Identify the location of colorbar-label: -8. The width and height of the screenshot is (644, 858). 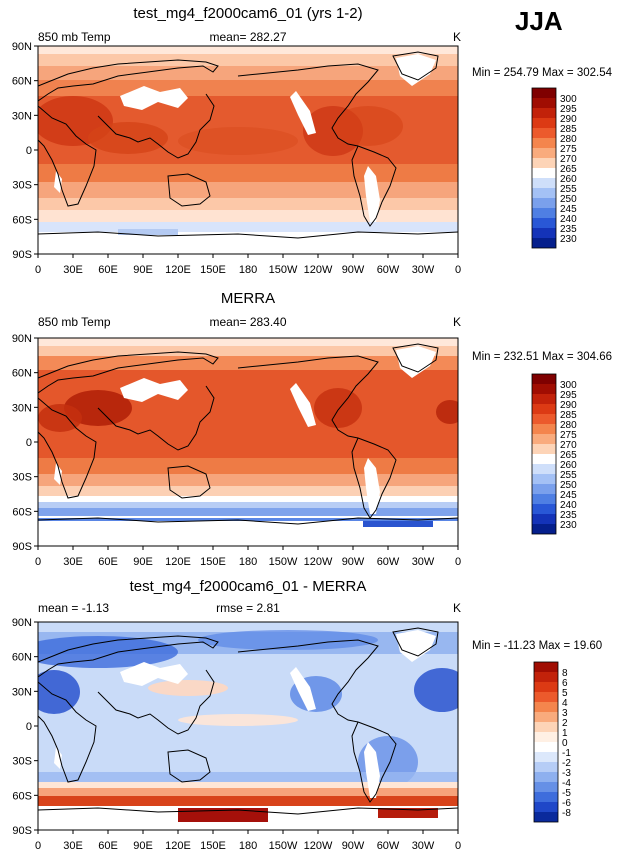
(566, 813).